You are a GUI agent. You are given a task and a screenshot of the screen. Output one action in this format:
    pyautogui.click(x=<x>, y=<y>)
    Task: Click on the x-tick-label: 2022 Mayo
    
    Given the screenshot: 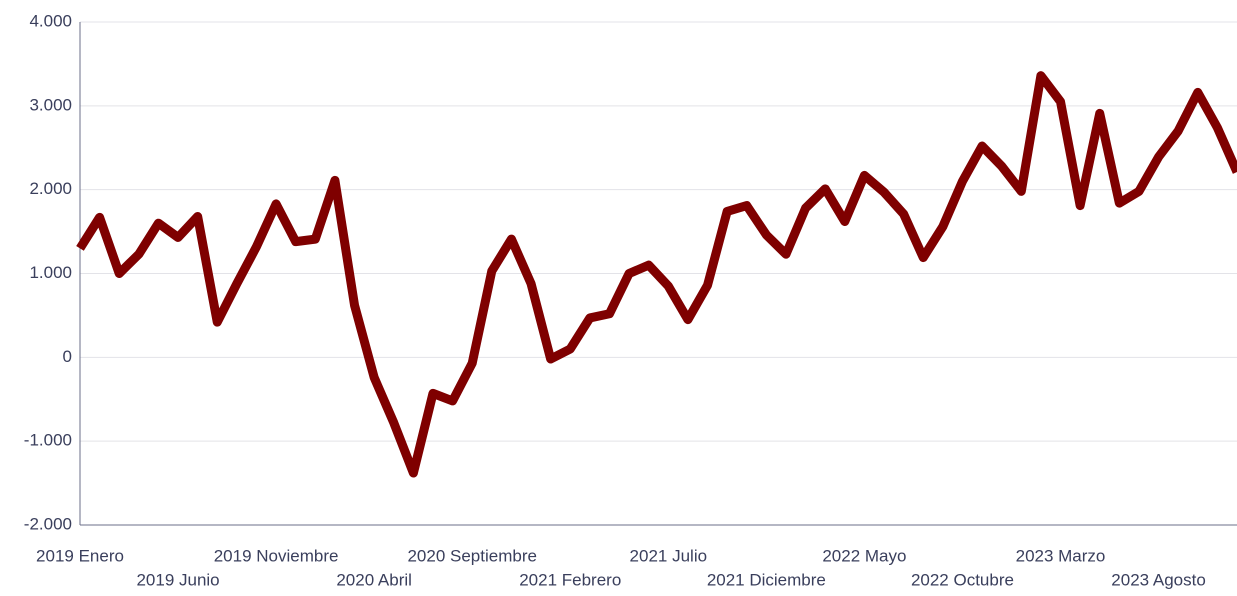 What is the action you would take?
    pyautogui.click(x=864, y=555)
    